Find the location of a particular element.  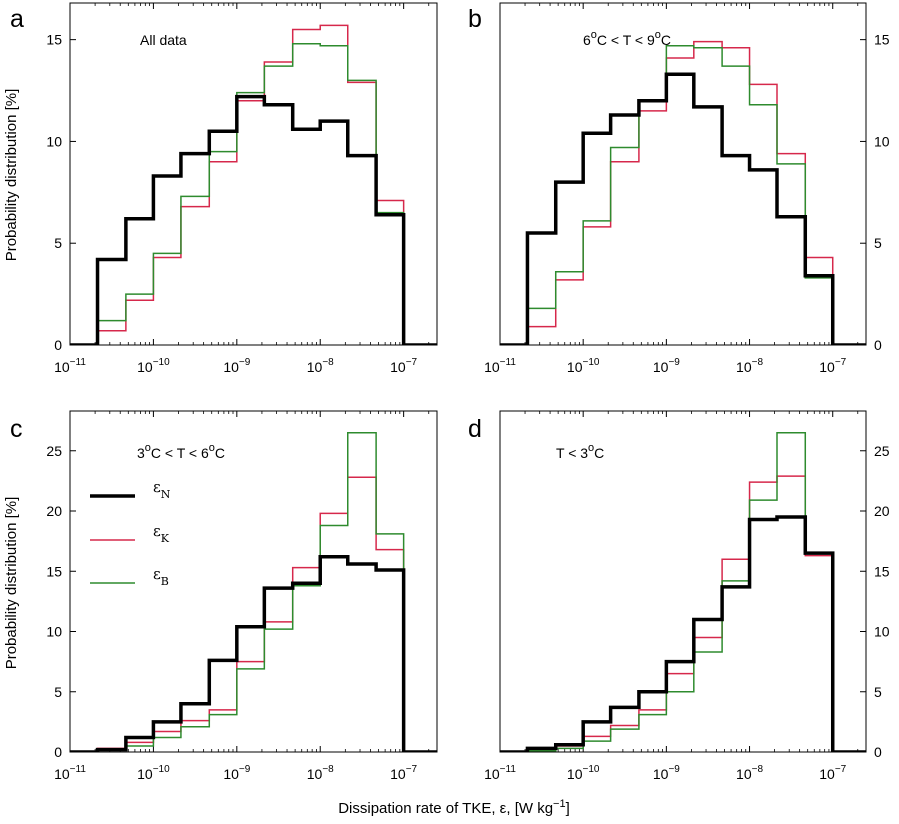

legend-label-b: εB is located at coordinates (161, 576).